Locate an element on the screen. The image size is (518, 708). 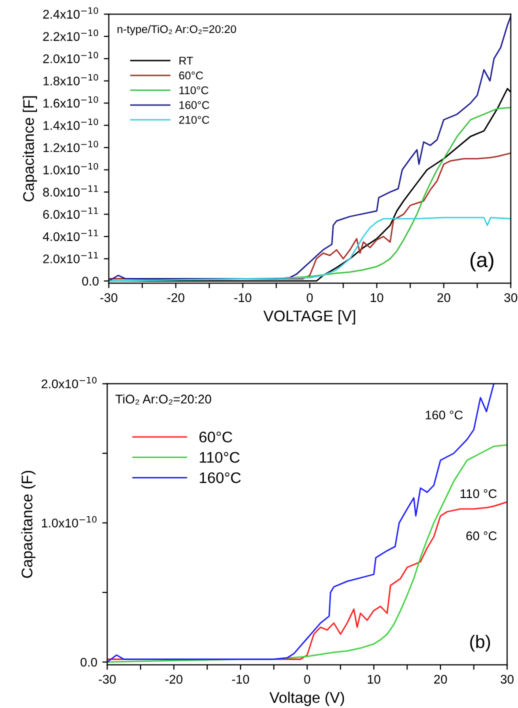
annotation: 160 °C is located at coordinates (444, 415).